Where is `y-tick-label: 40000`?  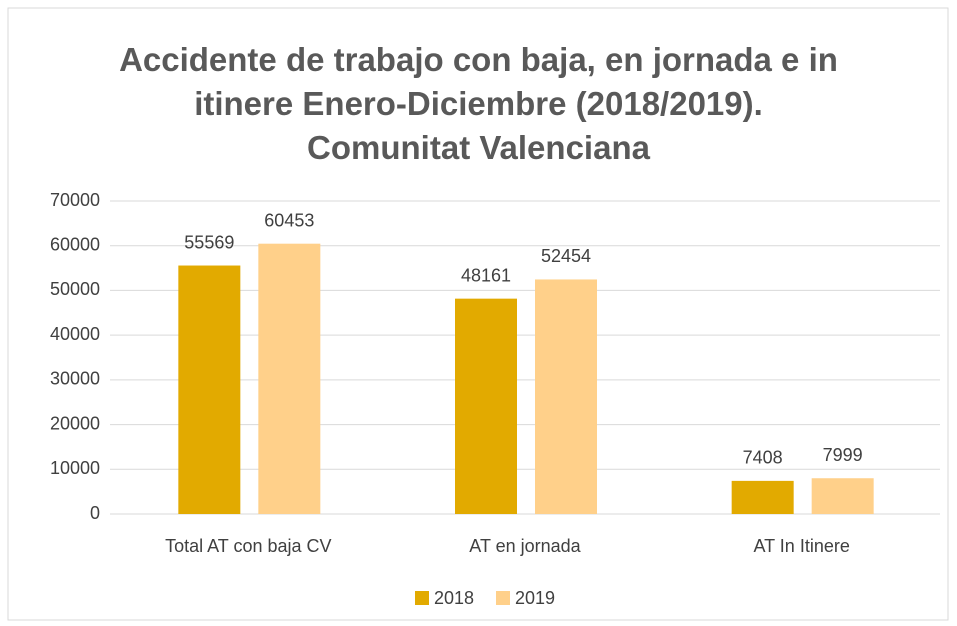 y-tick-label: 40000 is located at coordinates (75, 334).